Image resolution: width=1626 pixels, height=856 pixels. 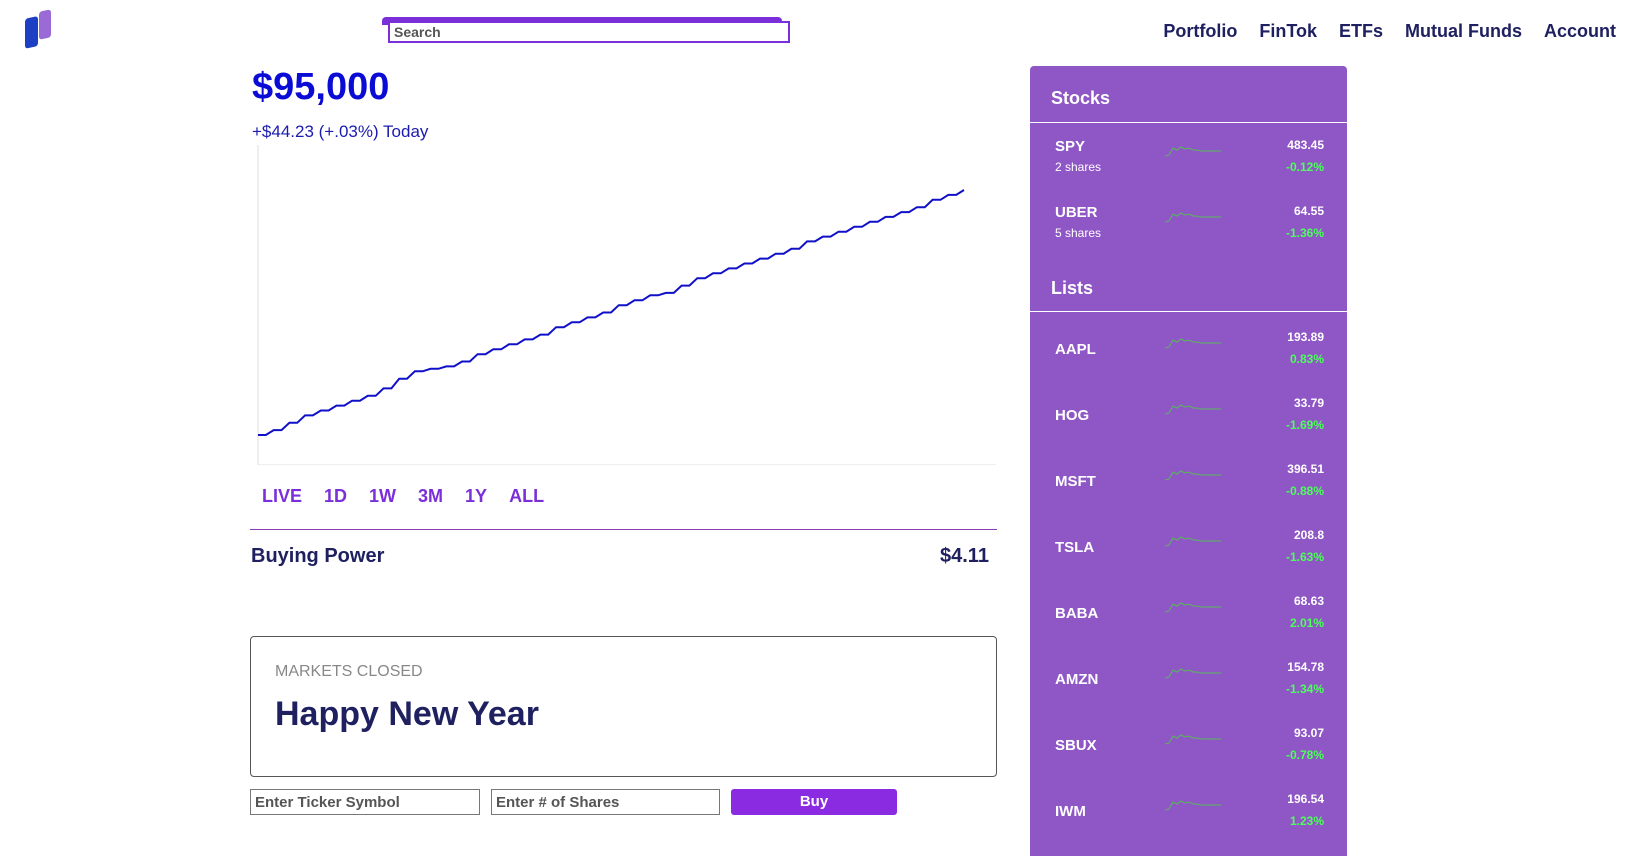 I want to click on list-change: -0.88%, so click(x=1304, y=491).